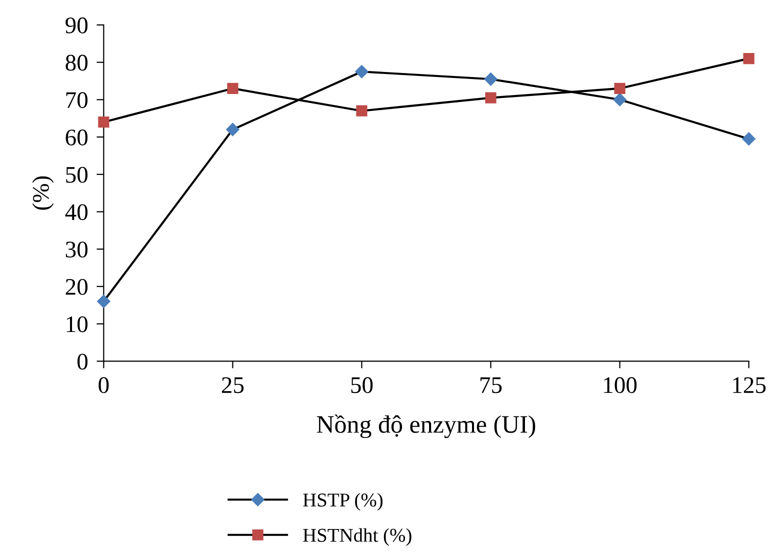 Image resolution: width=768 pixels, height=554 pixels. What do you see at coordinates (77, 174) in the screenshot?
I see `y-tick-label: 50` at bounding box center [77, 174].